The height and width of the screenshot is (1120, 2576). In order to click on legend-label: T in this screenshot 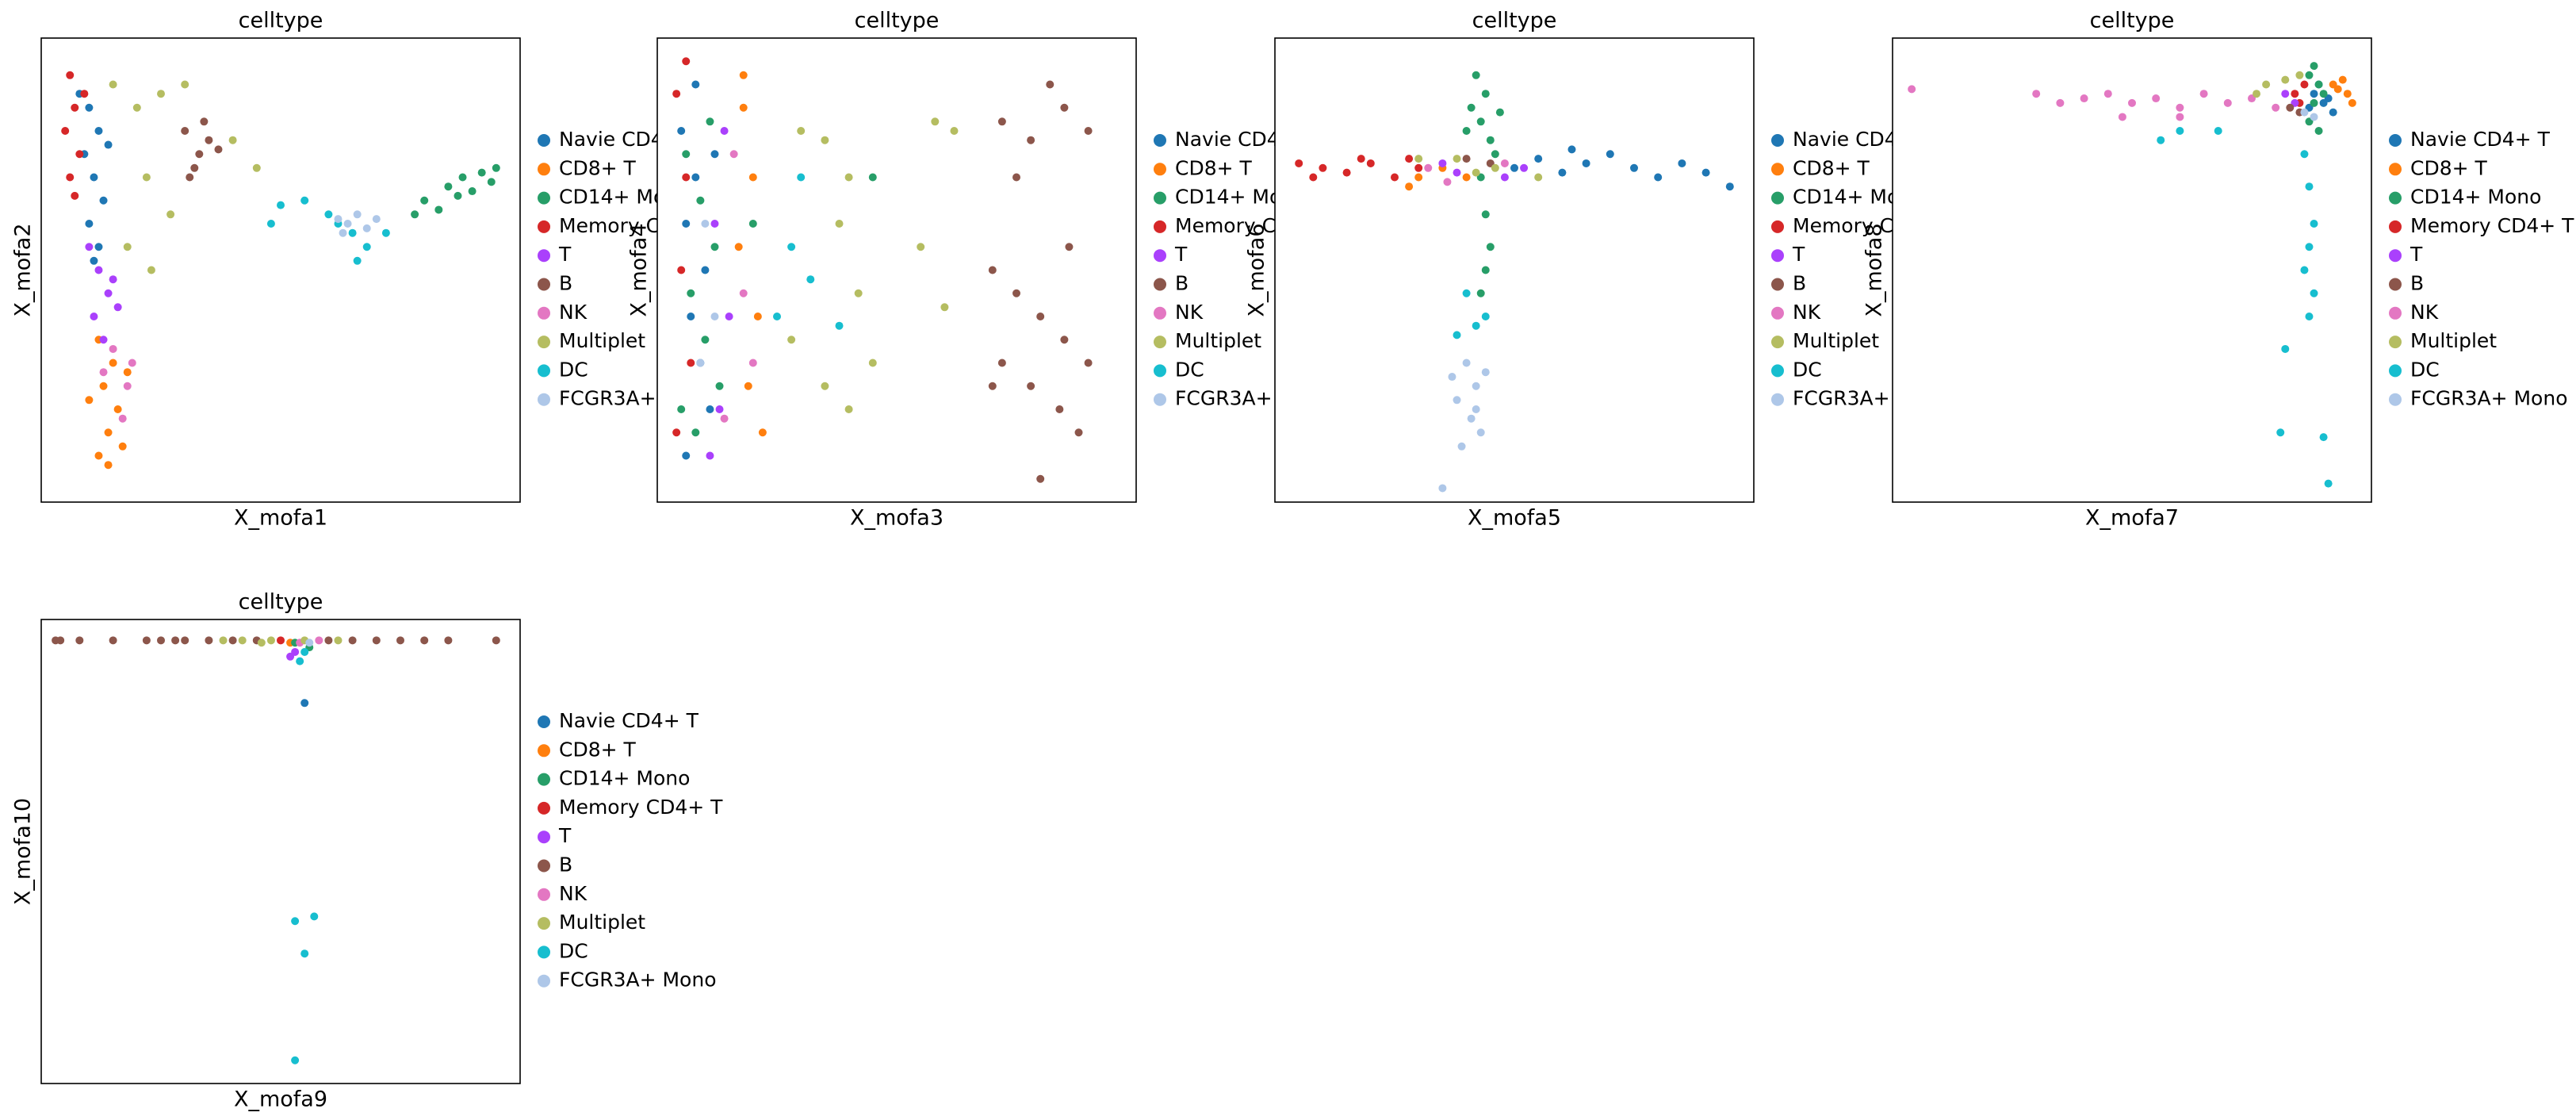, I will do `click(1798, 254)`.